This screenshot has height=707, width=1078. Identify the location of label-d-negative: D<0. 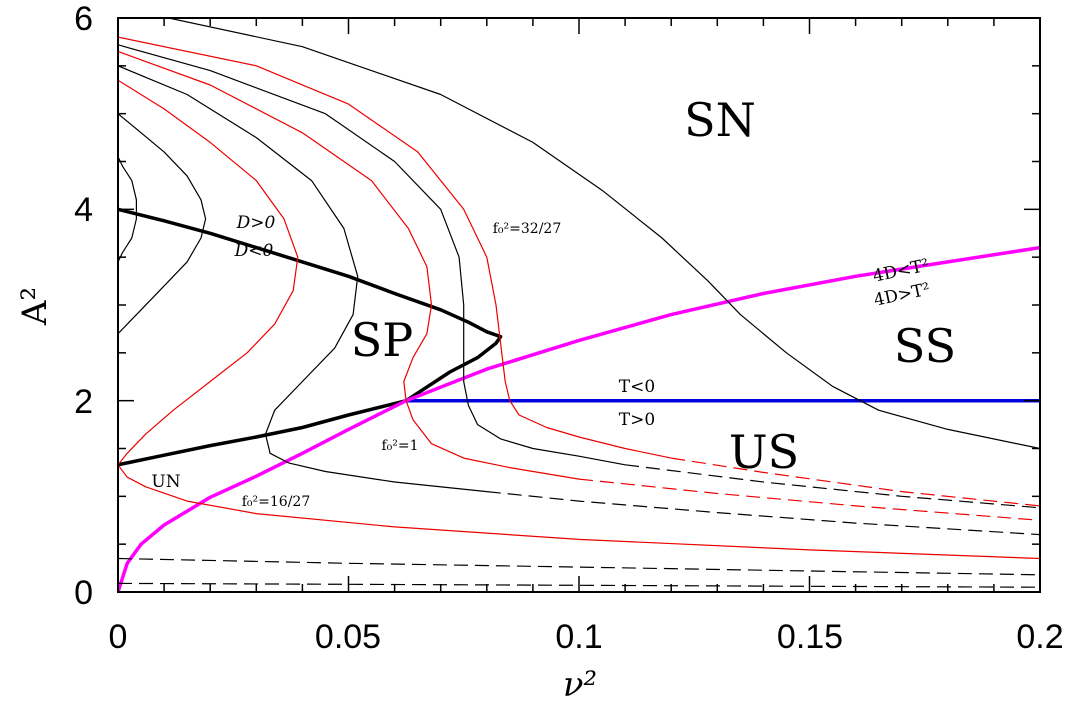
(254, 251).